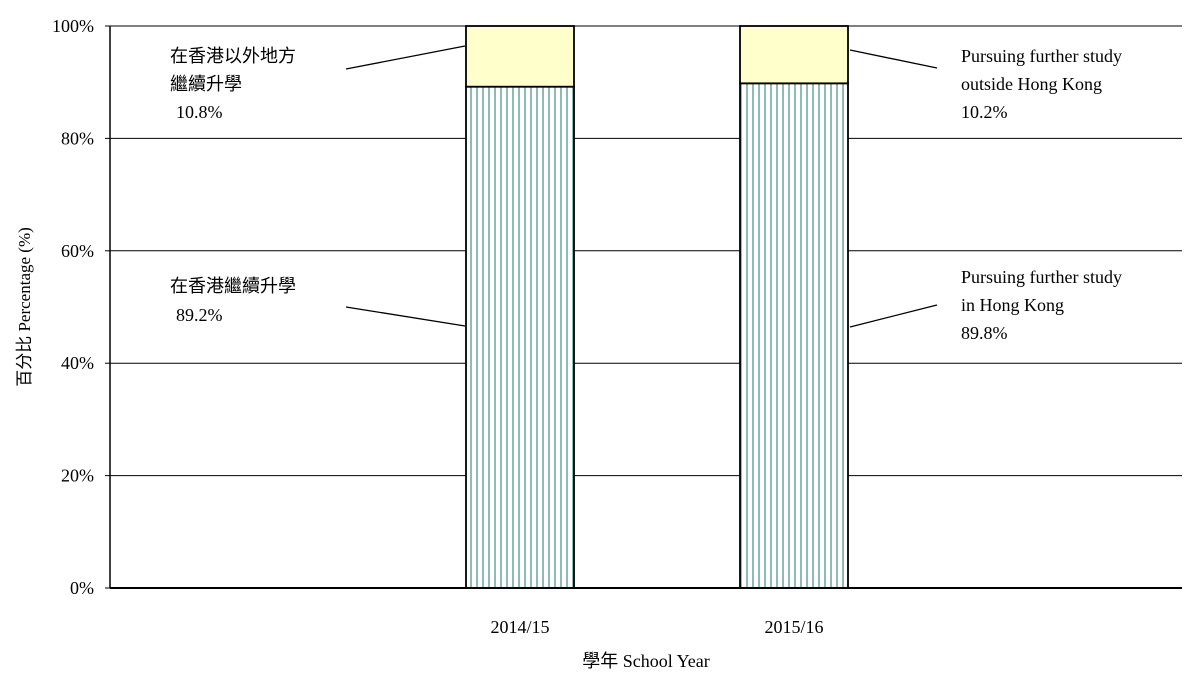  Describe the element at coordinates (233, 286) in the screenshot. I see `annotation-line: 在香港繼續升學` at that location.